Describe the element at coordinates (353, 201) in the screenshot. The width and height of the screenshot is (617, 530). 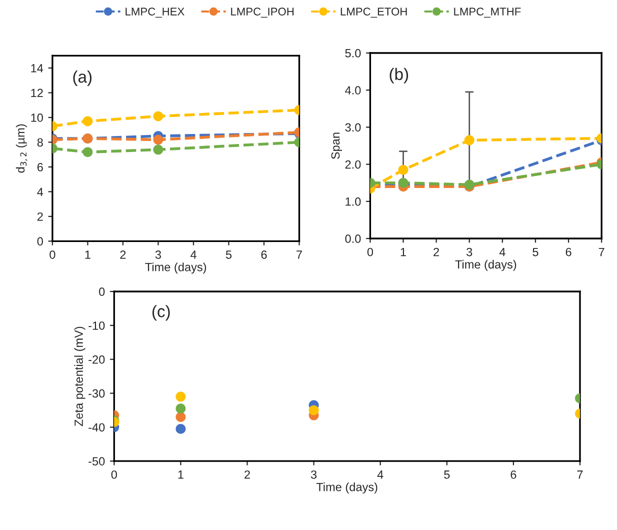
I see `y-tick-label: 1.0` at that location.